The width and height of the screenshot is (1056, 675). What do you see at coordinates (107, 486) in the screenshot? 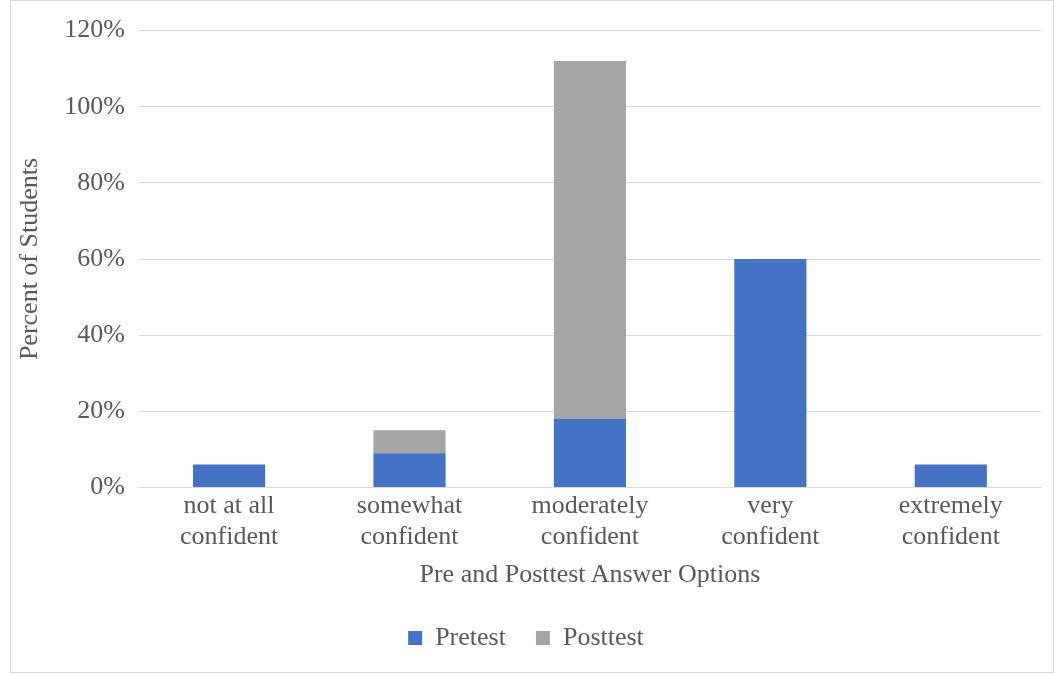
I see `y-tick-label: 0%` at bounding box center [107, 486].